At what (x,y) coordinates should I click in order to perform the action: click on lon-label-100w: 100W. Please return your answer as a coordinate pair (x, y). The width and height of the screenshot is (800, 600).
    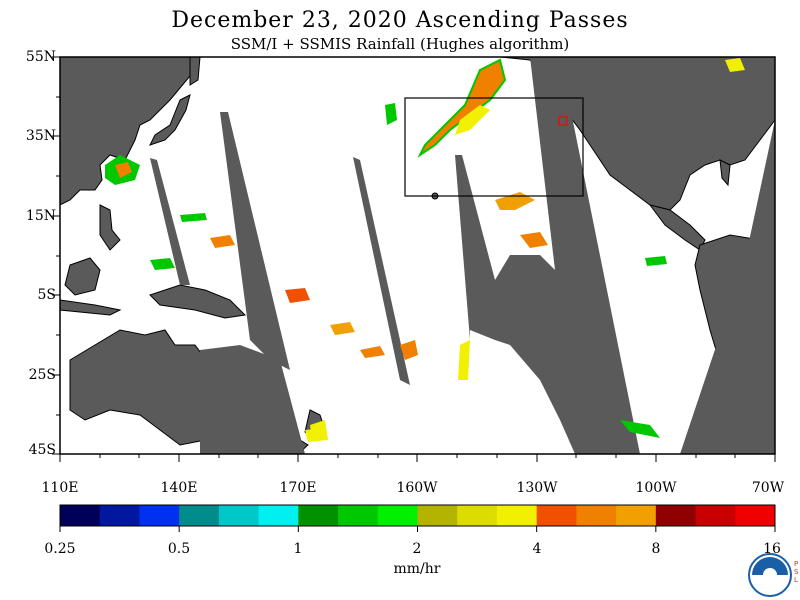
    Looking at the image, I should click on (656, 488).